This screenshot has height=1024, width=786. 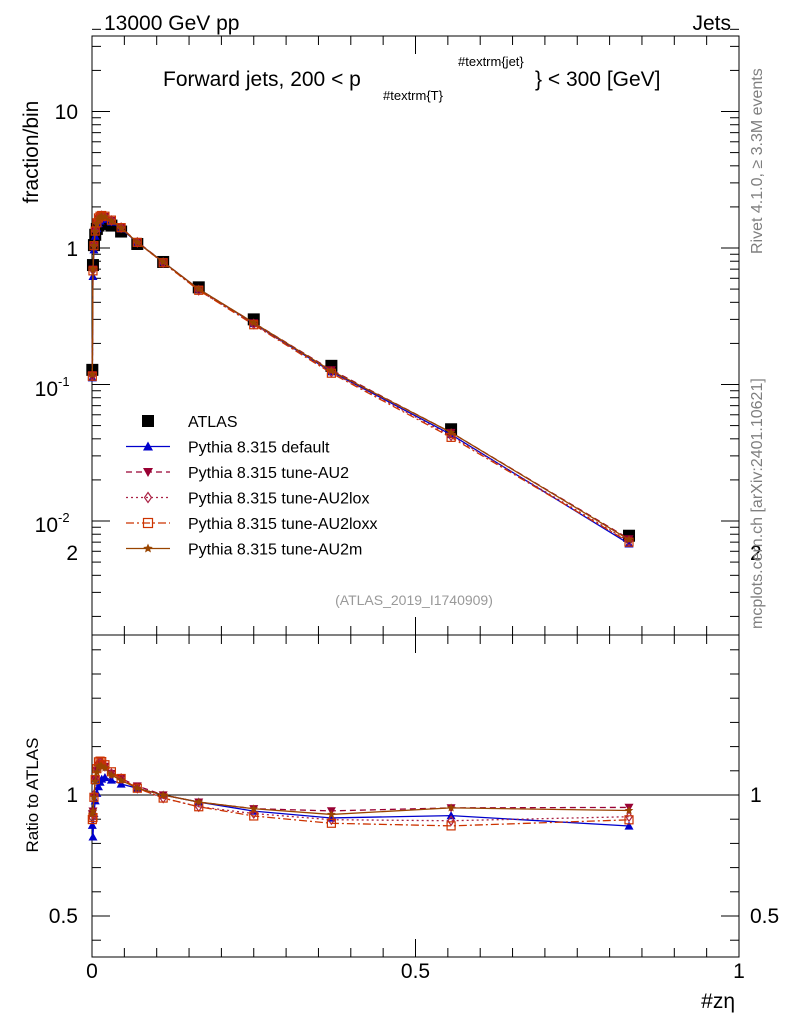 I want to click on legend-label: Pythia 8.315 default, so click(x=259, y=448).